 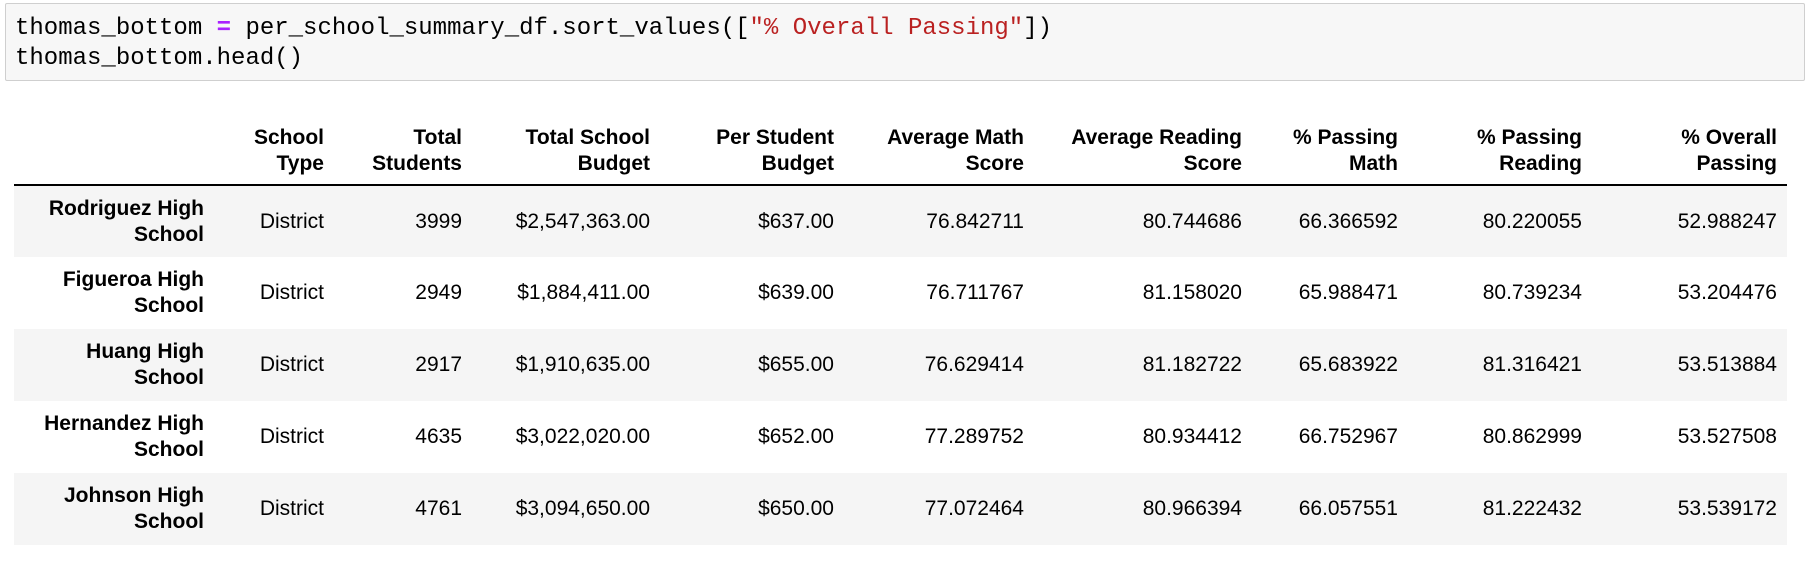 I want to click on table-cell: $650.00, so click(x=796, y=508).